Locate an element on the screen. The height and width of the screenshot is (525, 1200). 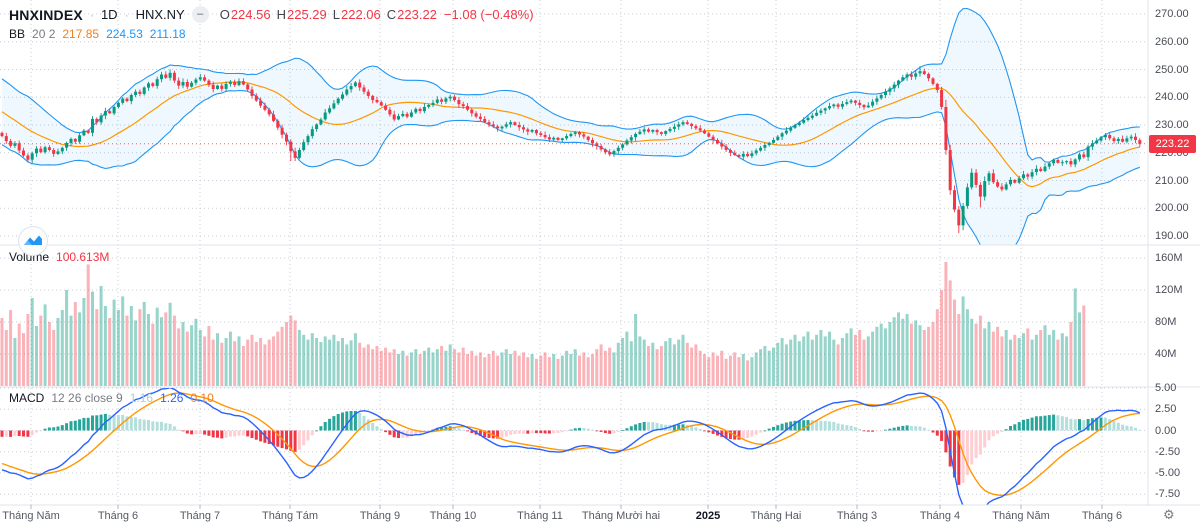
volume-axis-label: 160M is located at coordinates (1169, 258).